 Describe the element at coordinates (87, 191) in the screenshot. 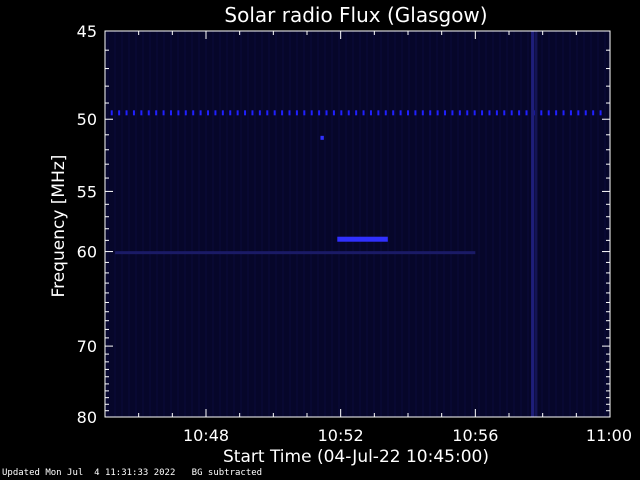

I see `y-tick-label: 55` at that location.